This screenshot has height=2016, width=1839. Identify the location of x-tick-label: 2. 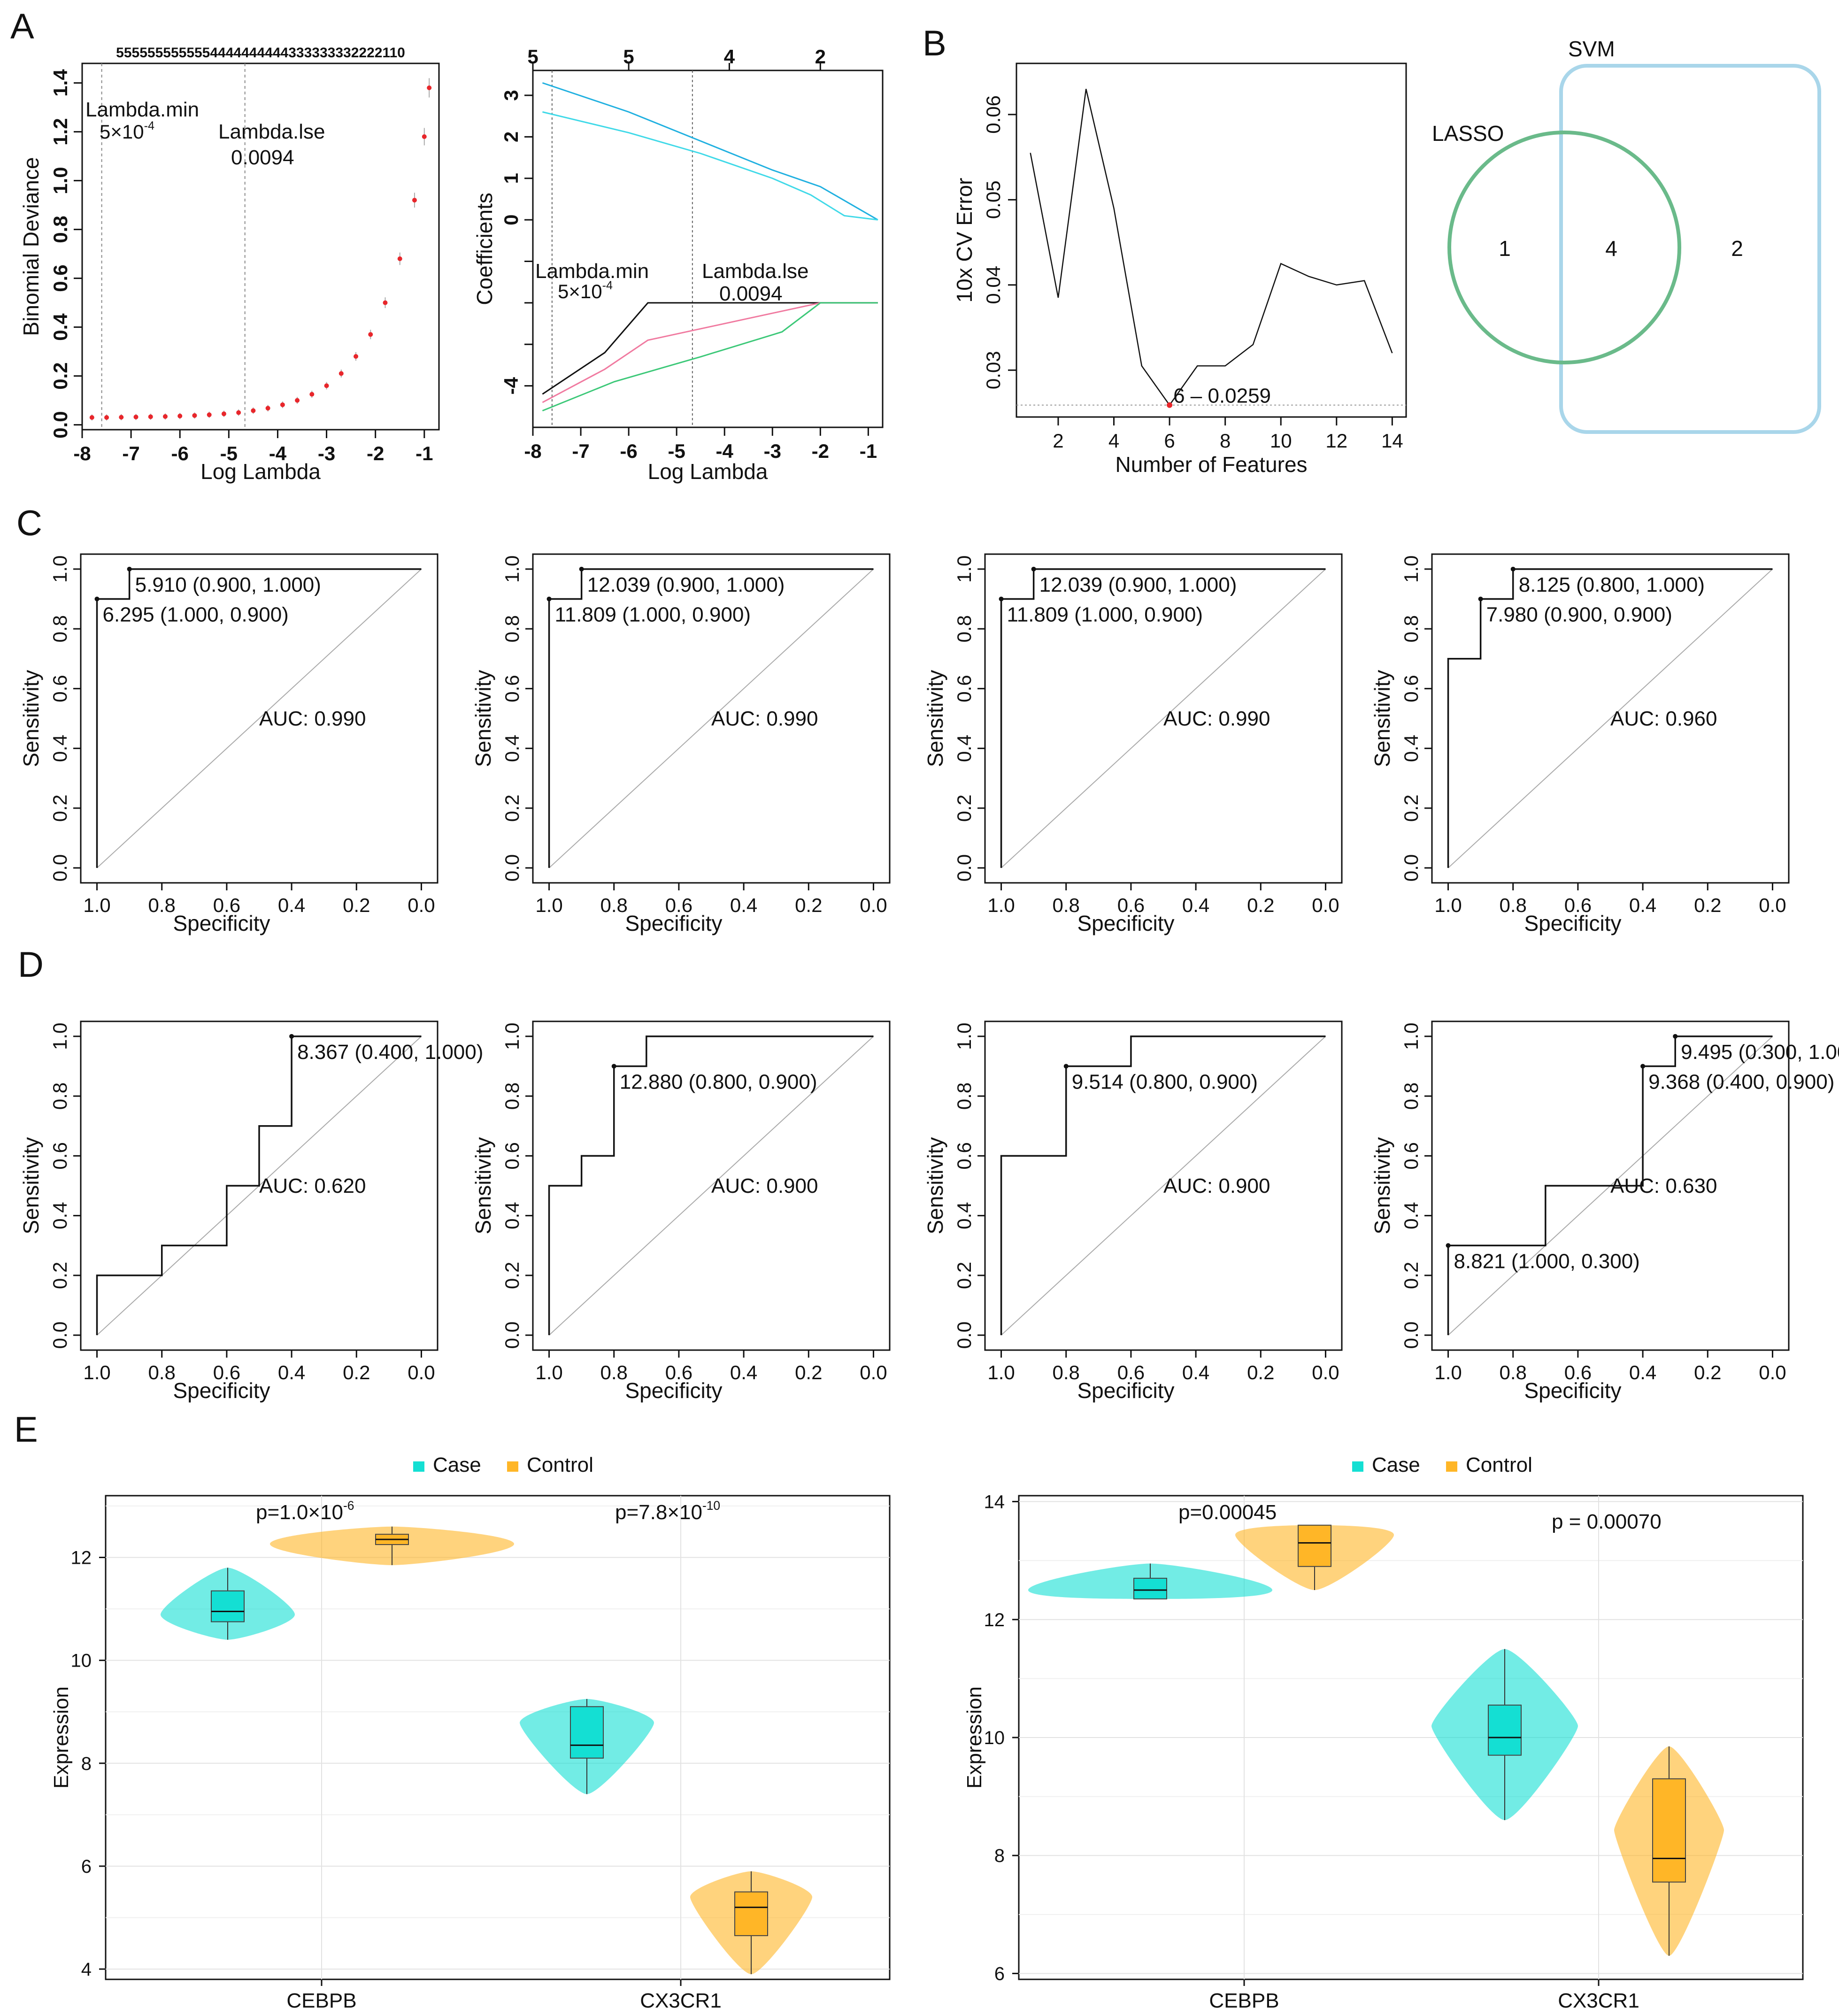
(1058, 441).